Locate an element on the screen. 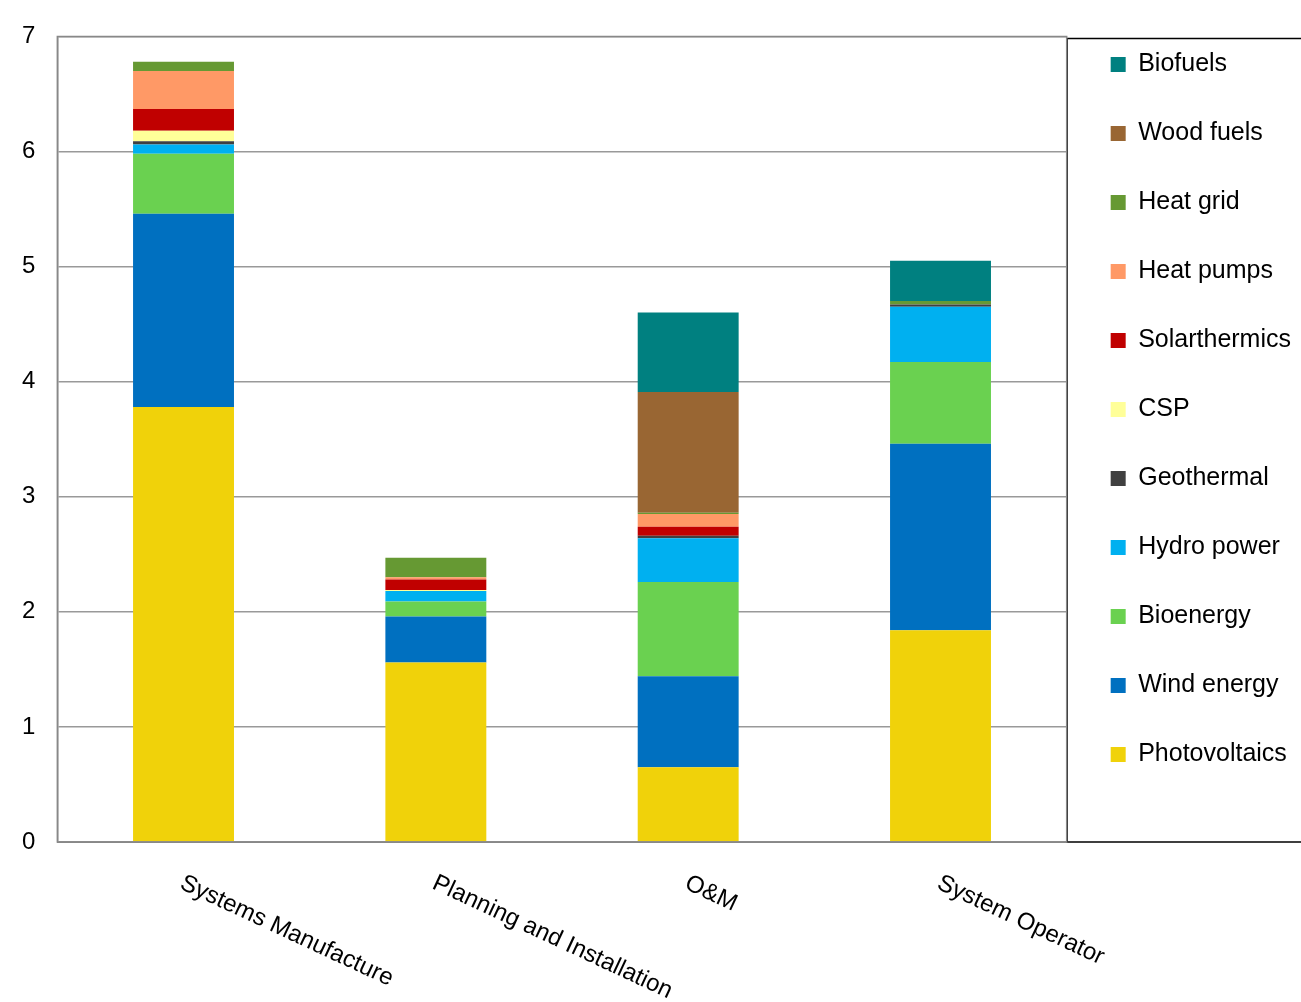 The height and width of the screenshot is (1002, 1301). y-tick-label: 2 is located at coordinates (28, 610).